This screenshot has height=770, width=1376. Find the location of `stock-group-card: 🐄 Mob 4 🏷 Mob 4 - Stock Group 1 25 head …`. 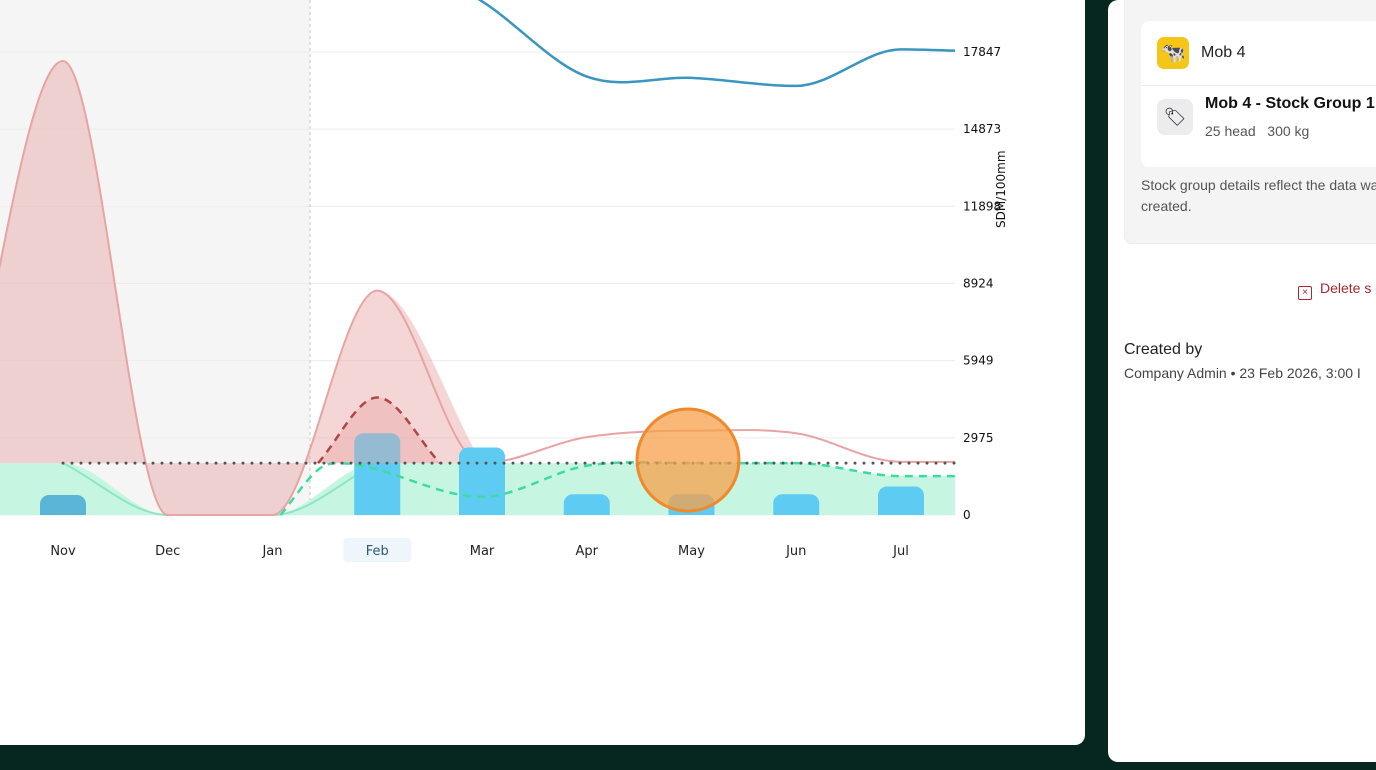

stock-group-card: 🐄 Mob 4 🏷 Mob 4 - Stock Group 1 25 head … is located at coordinates (1258, 94).